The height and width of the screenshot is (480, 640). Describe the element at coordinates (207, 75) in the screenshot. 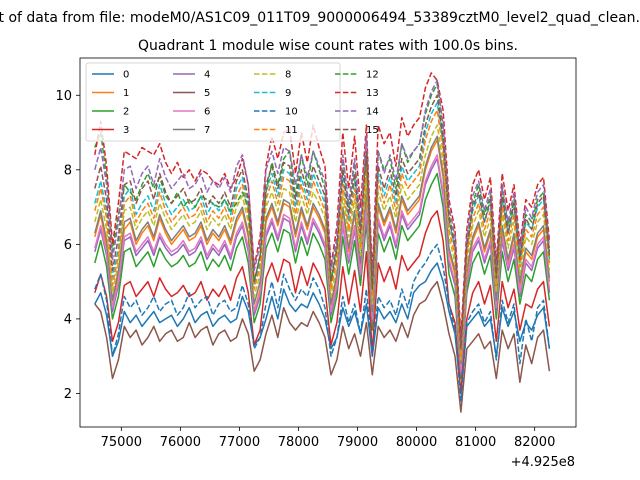

I see `legend-label-4: 4` at that location.